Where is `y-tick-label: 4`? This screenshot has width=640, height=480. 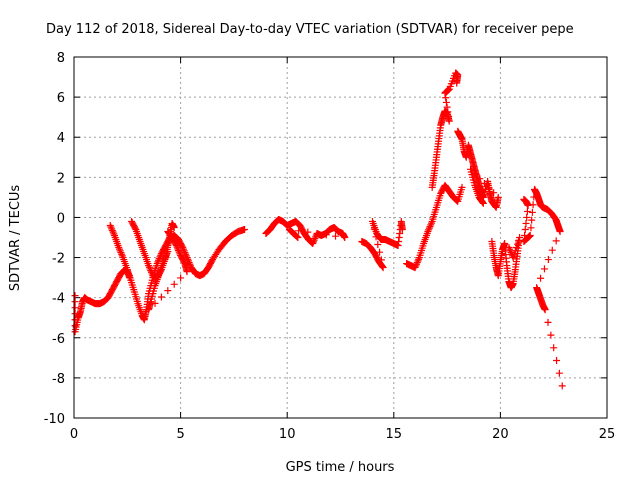
y-tick-label: 4 is located at coordinates (61, 138).